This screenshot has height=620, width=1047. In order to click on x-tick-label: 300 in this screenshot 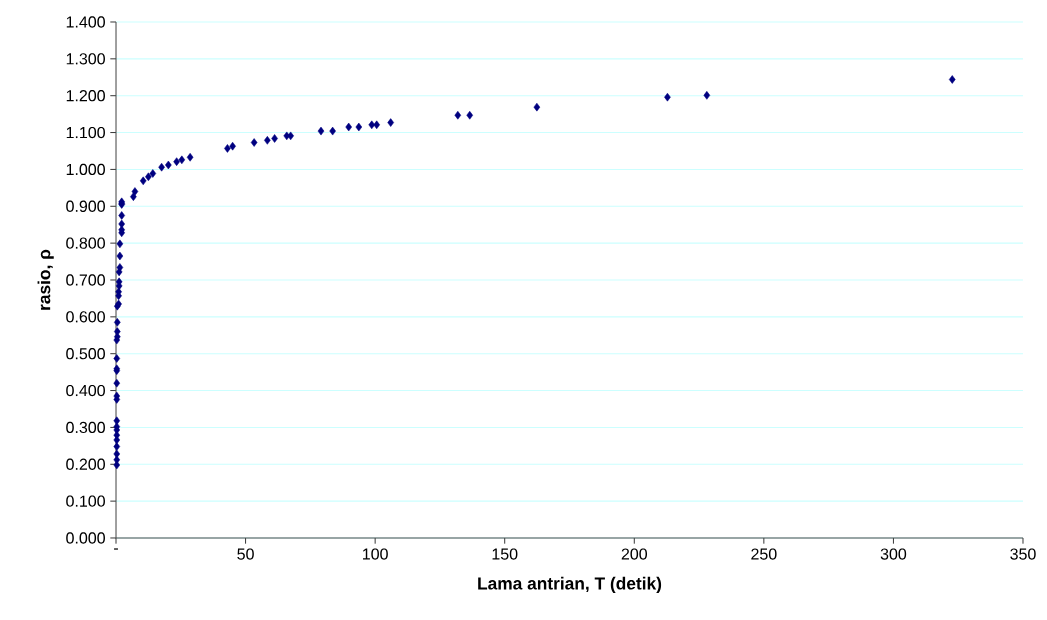, I will do `click(893, 554)`.